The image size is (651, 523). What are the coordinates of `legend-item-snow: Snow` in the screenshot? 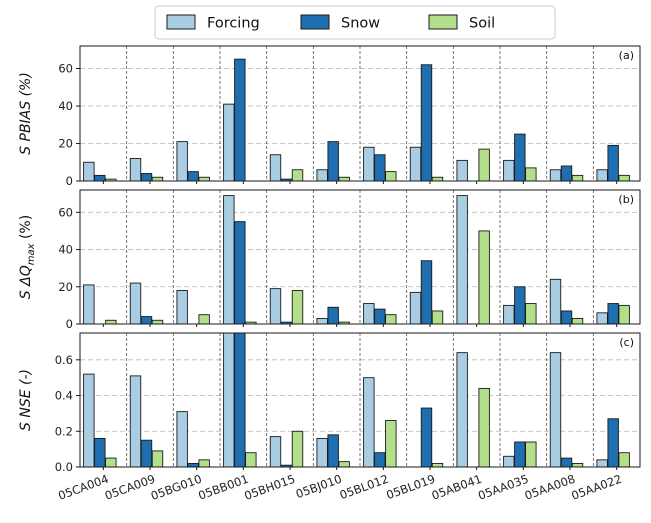 It's located at (340, 23).